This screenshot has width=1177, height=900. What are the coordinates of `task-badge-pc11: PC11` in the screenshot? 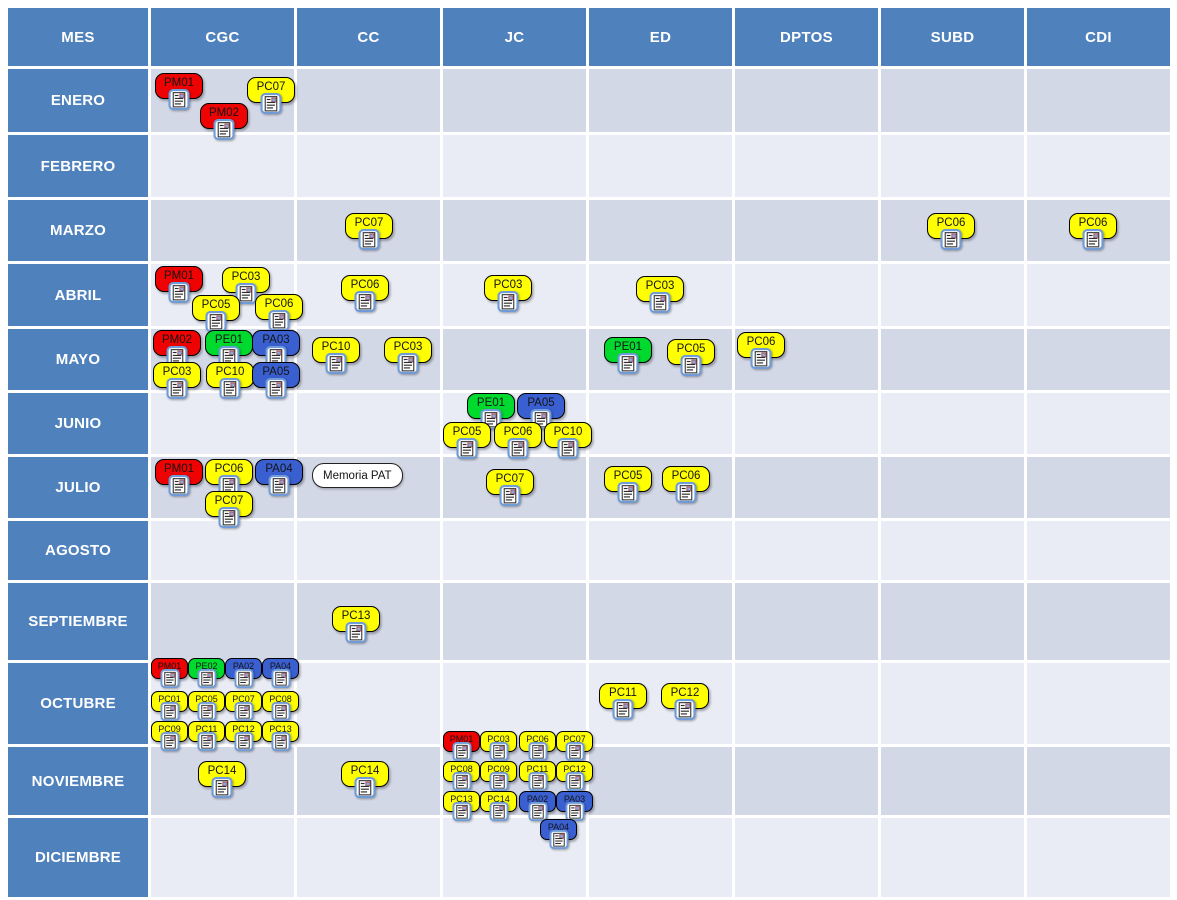 It's located at (537, 776).